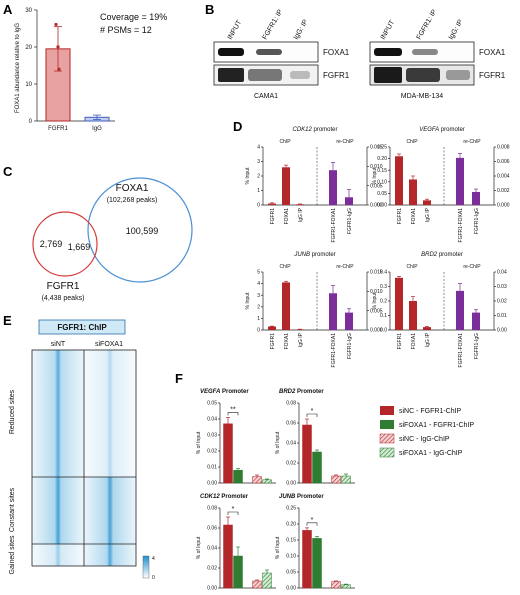 This screenshot has height=595, width=520. What do you see at coordinates (503, 191) in the screenshot?
I see `y2-tick-label: 0.002` at bounding box center [503, 191].